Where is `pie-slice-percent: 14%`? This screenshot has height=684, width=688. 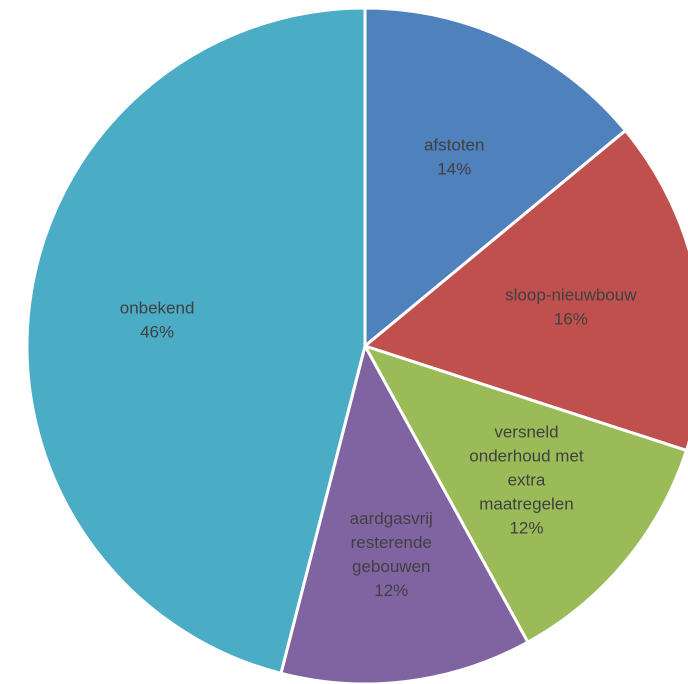 pie-slice-percent: 14% is located at coordinates (454, 168).